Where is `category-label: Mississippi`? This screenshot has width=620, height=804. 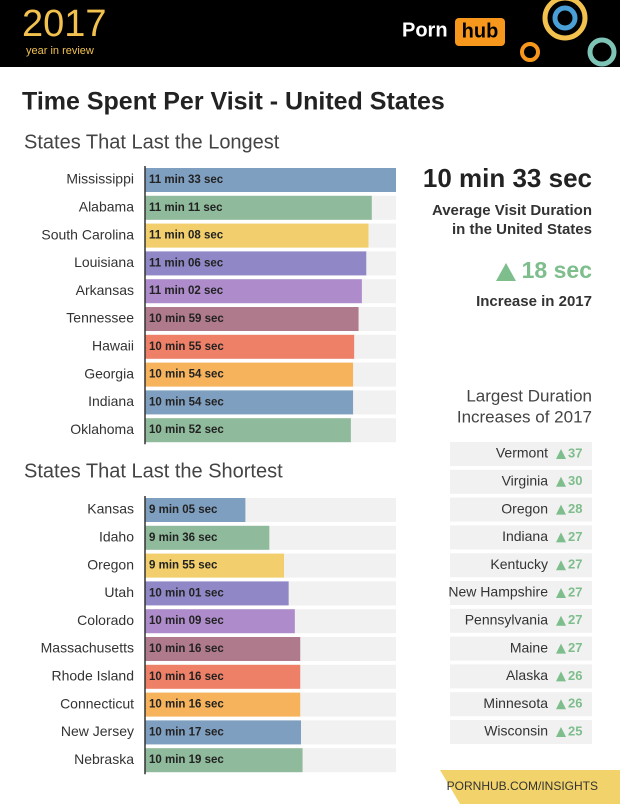 category-label: Mississippi is located at coordinates (100, 179).